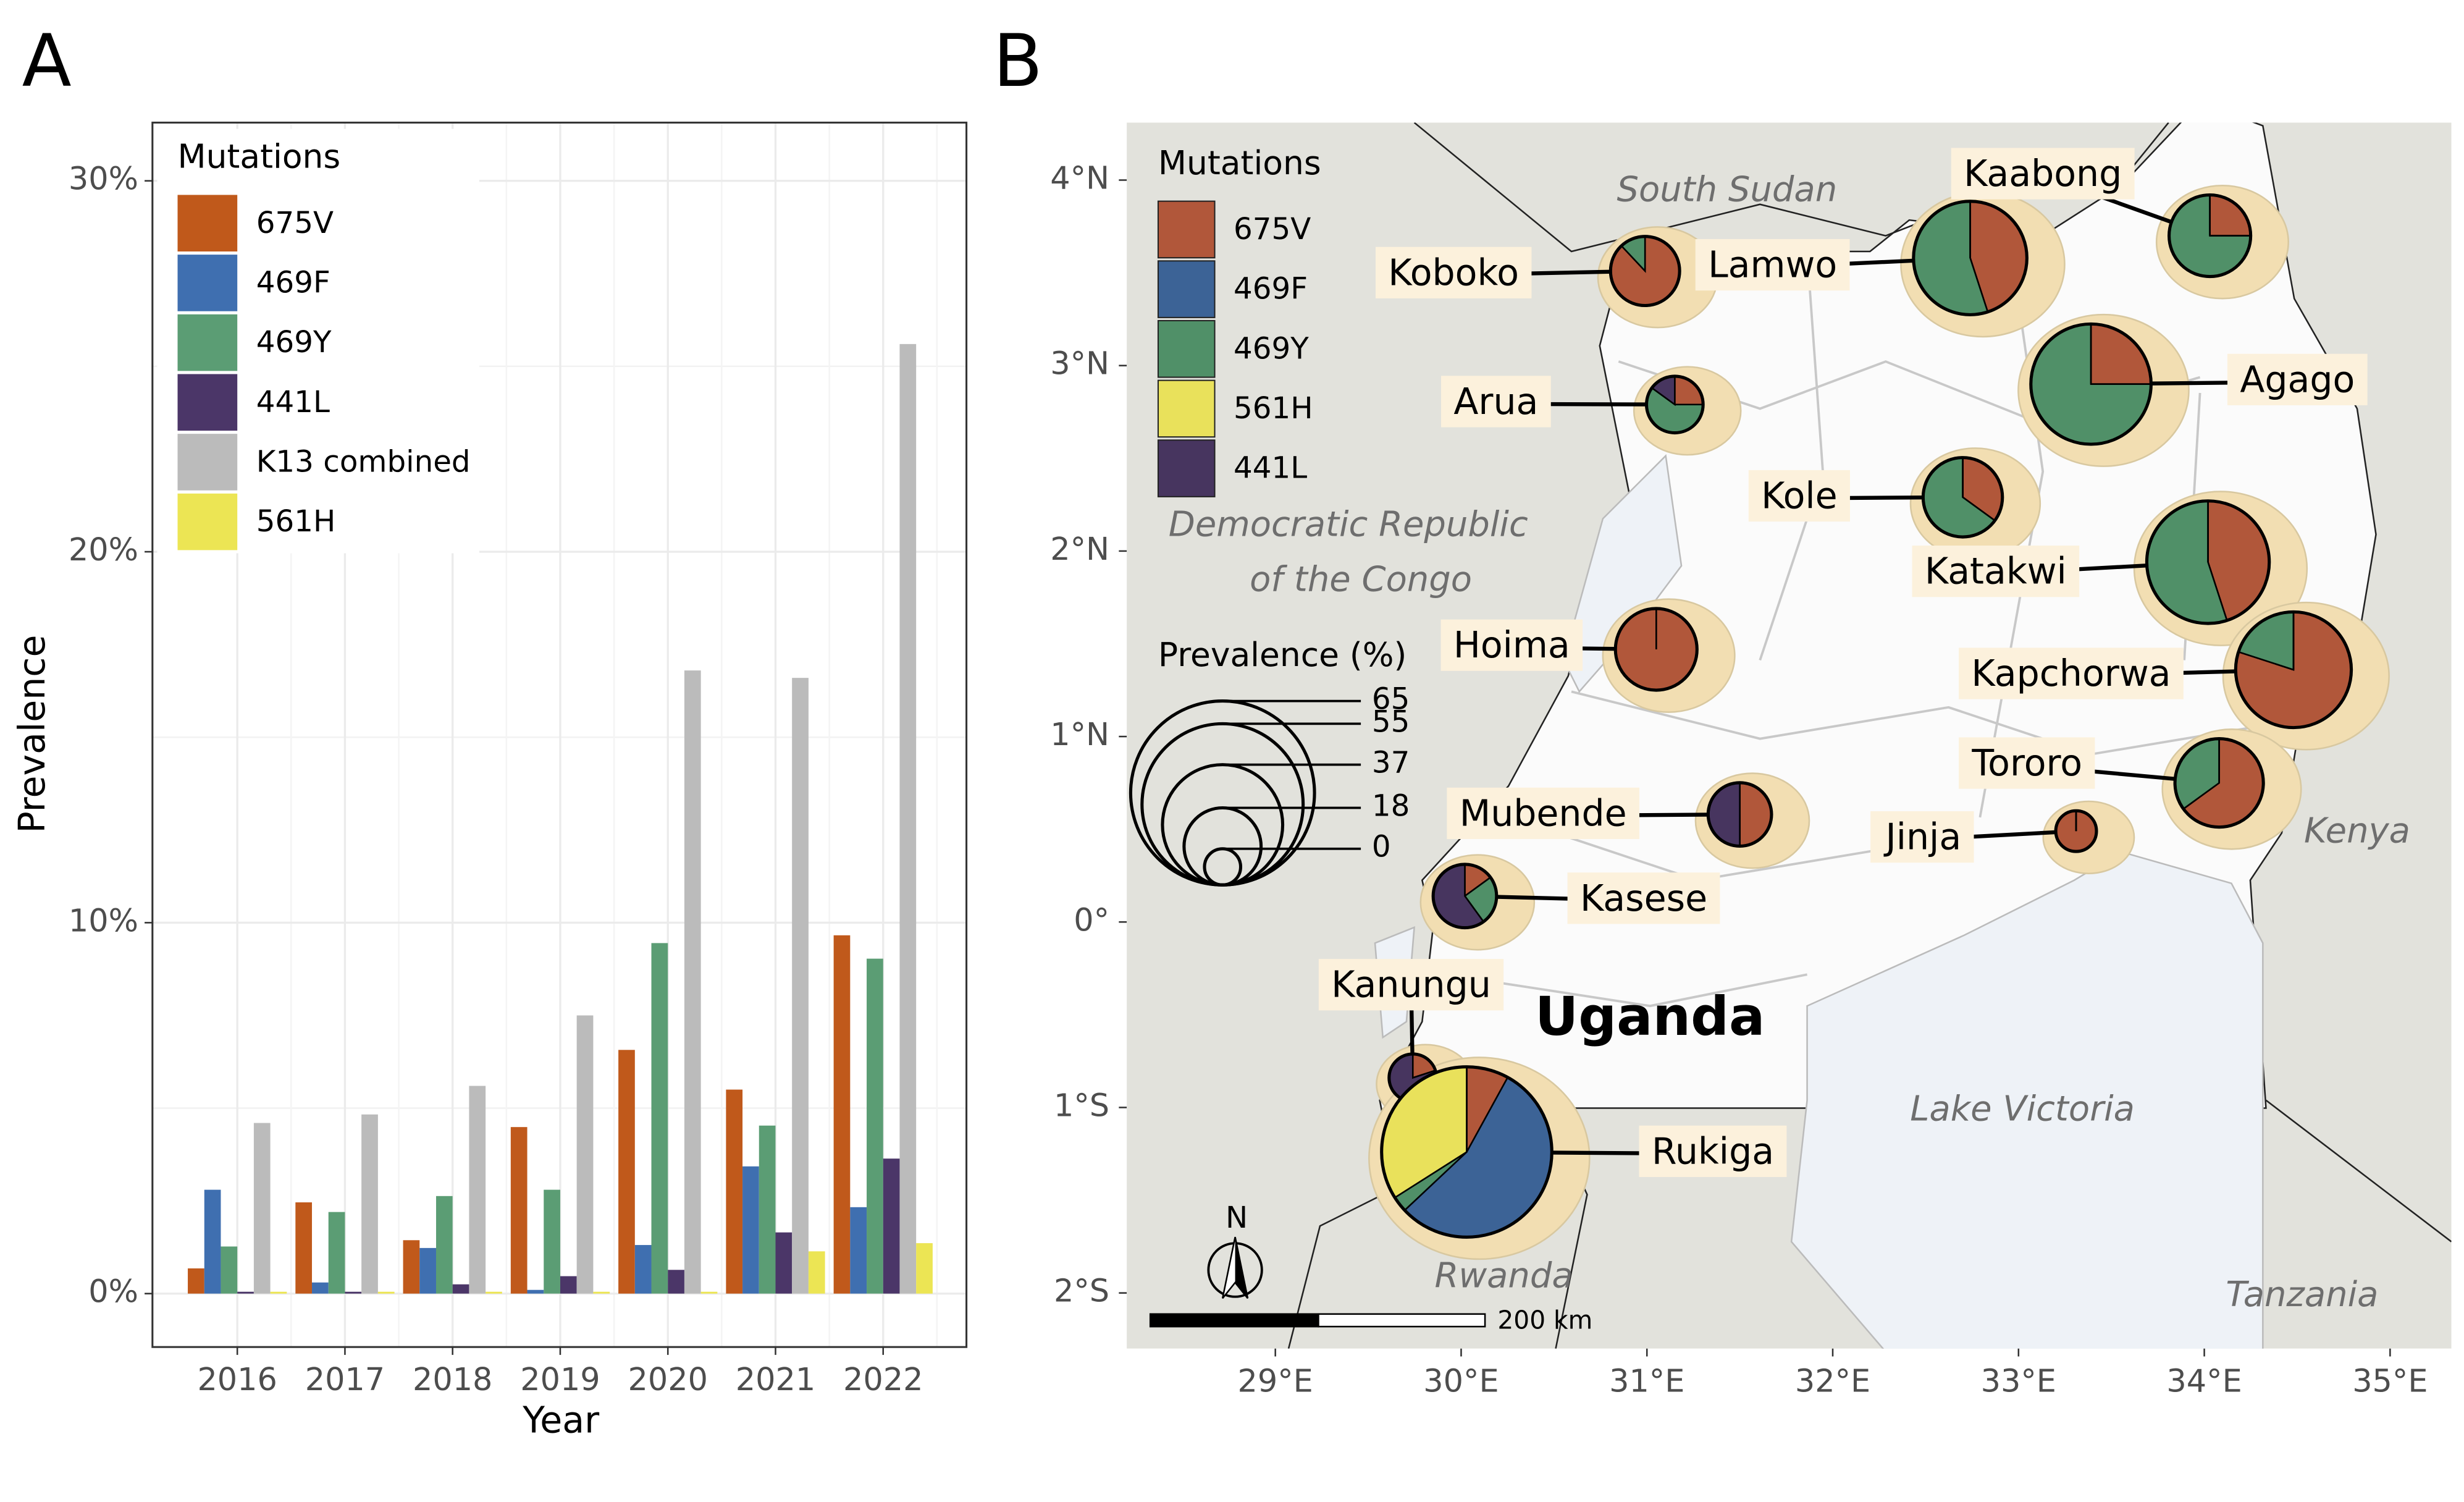 The width and height of the screenshot is (2464, 1502). I want to click on size-legend-label: 65, so click(1391, 700).